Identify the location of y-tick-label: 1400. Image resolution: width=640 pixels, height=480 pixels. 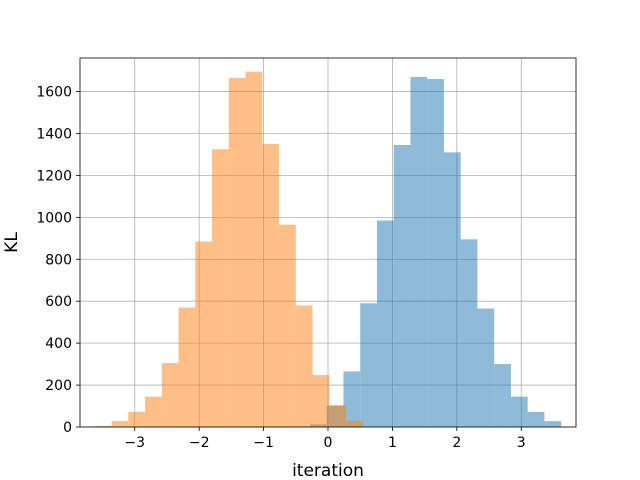
(54, 134).